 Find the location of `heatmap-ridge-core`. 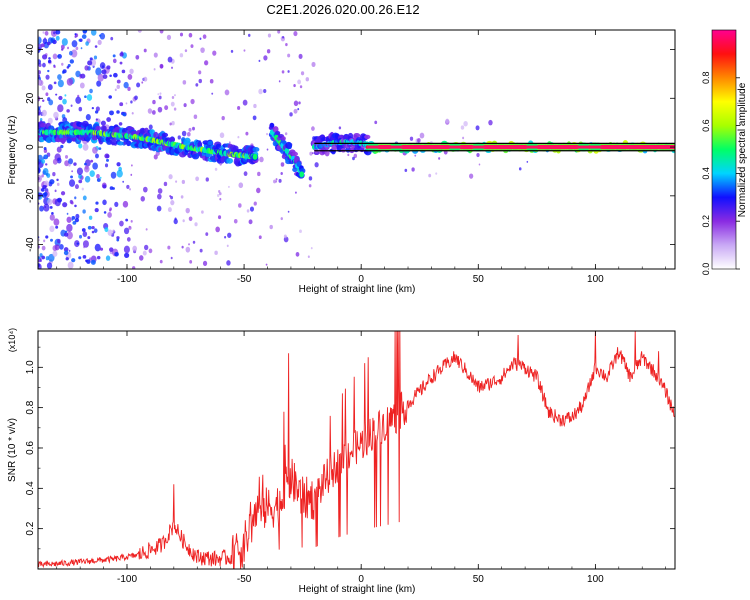

heatmap-ridge-core is located at coordinates (302, 174).